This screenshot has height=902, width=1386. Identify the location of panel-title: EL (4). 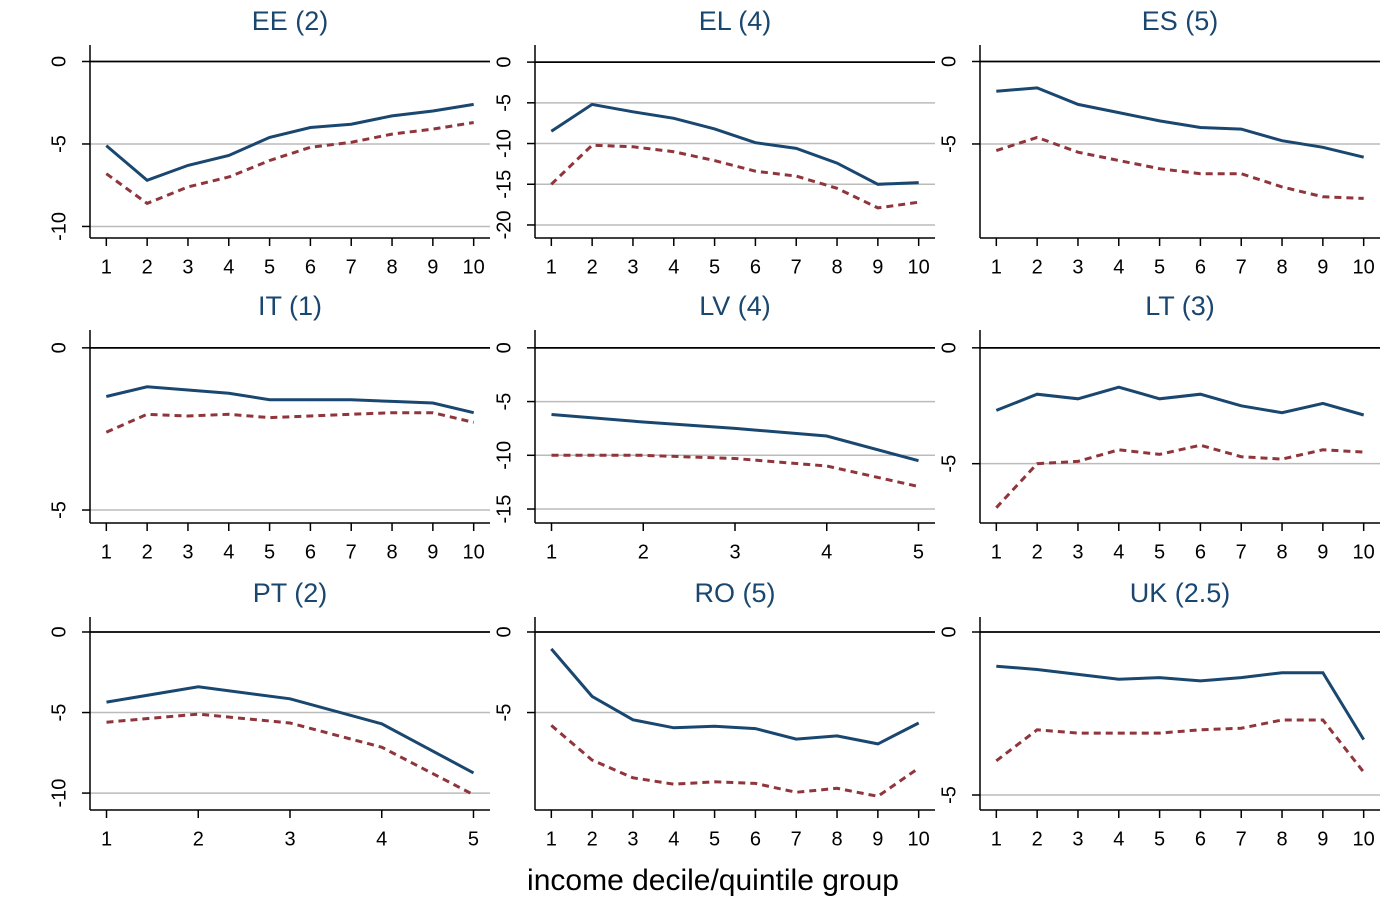
(735, 21).